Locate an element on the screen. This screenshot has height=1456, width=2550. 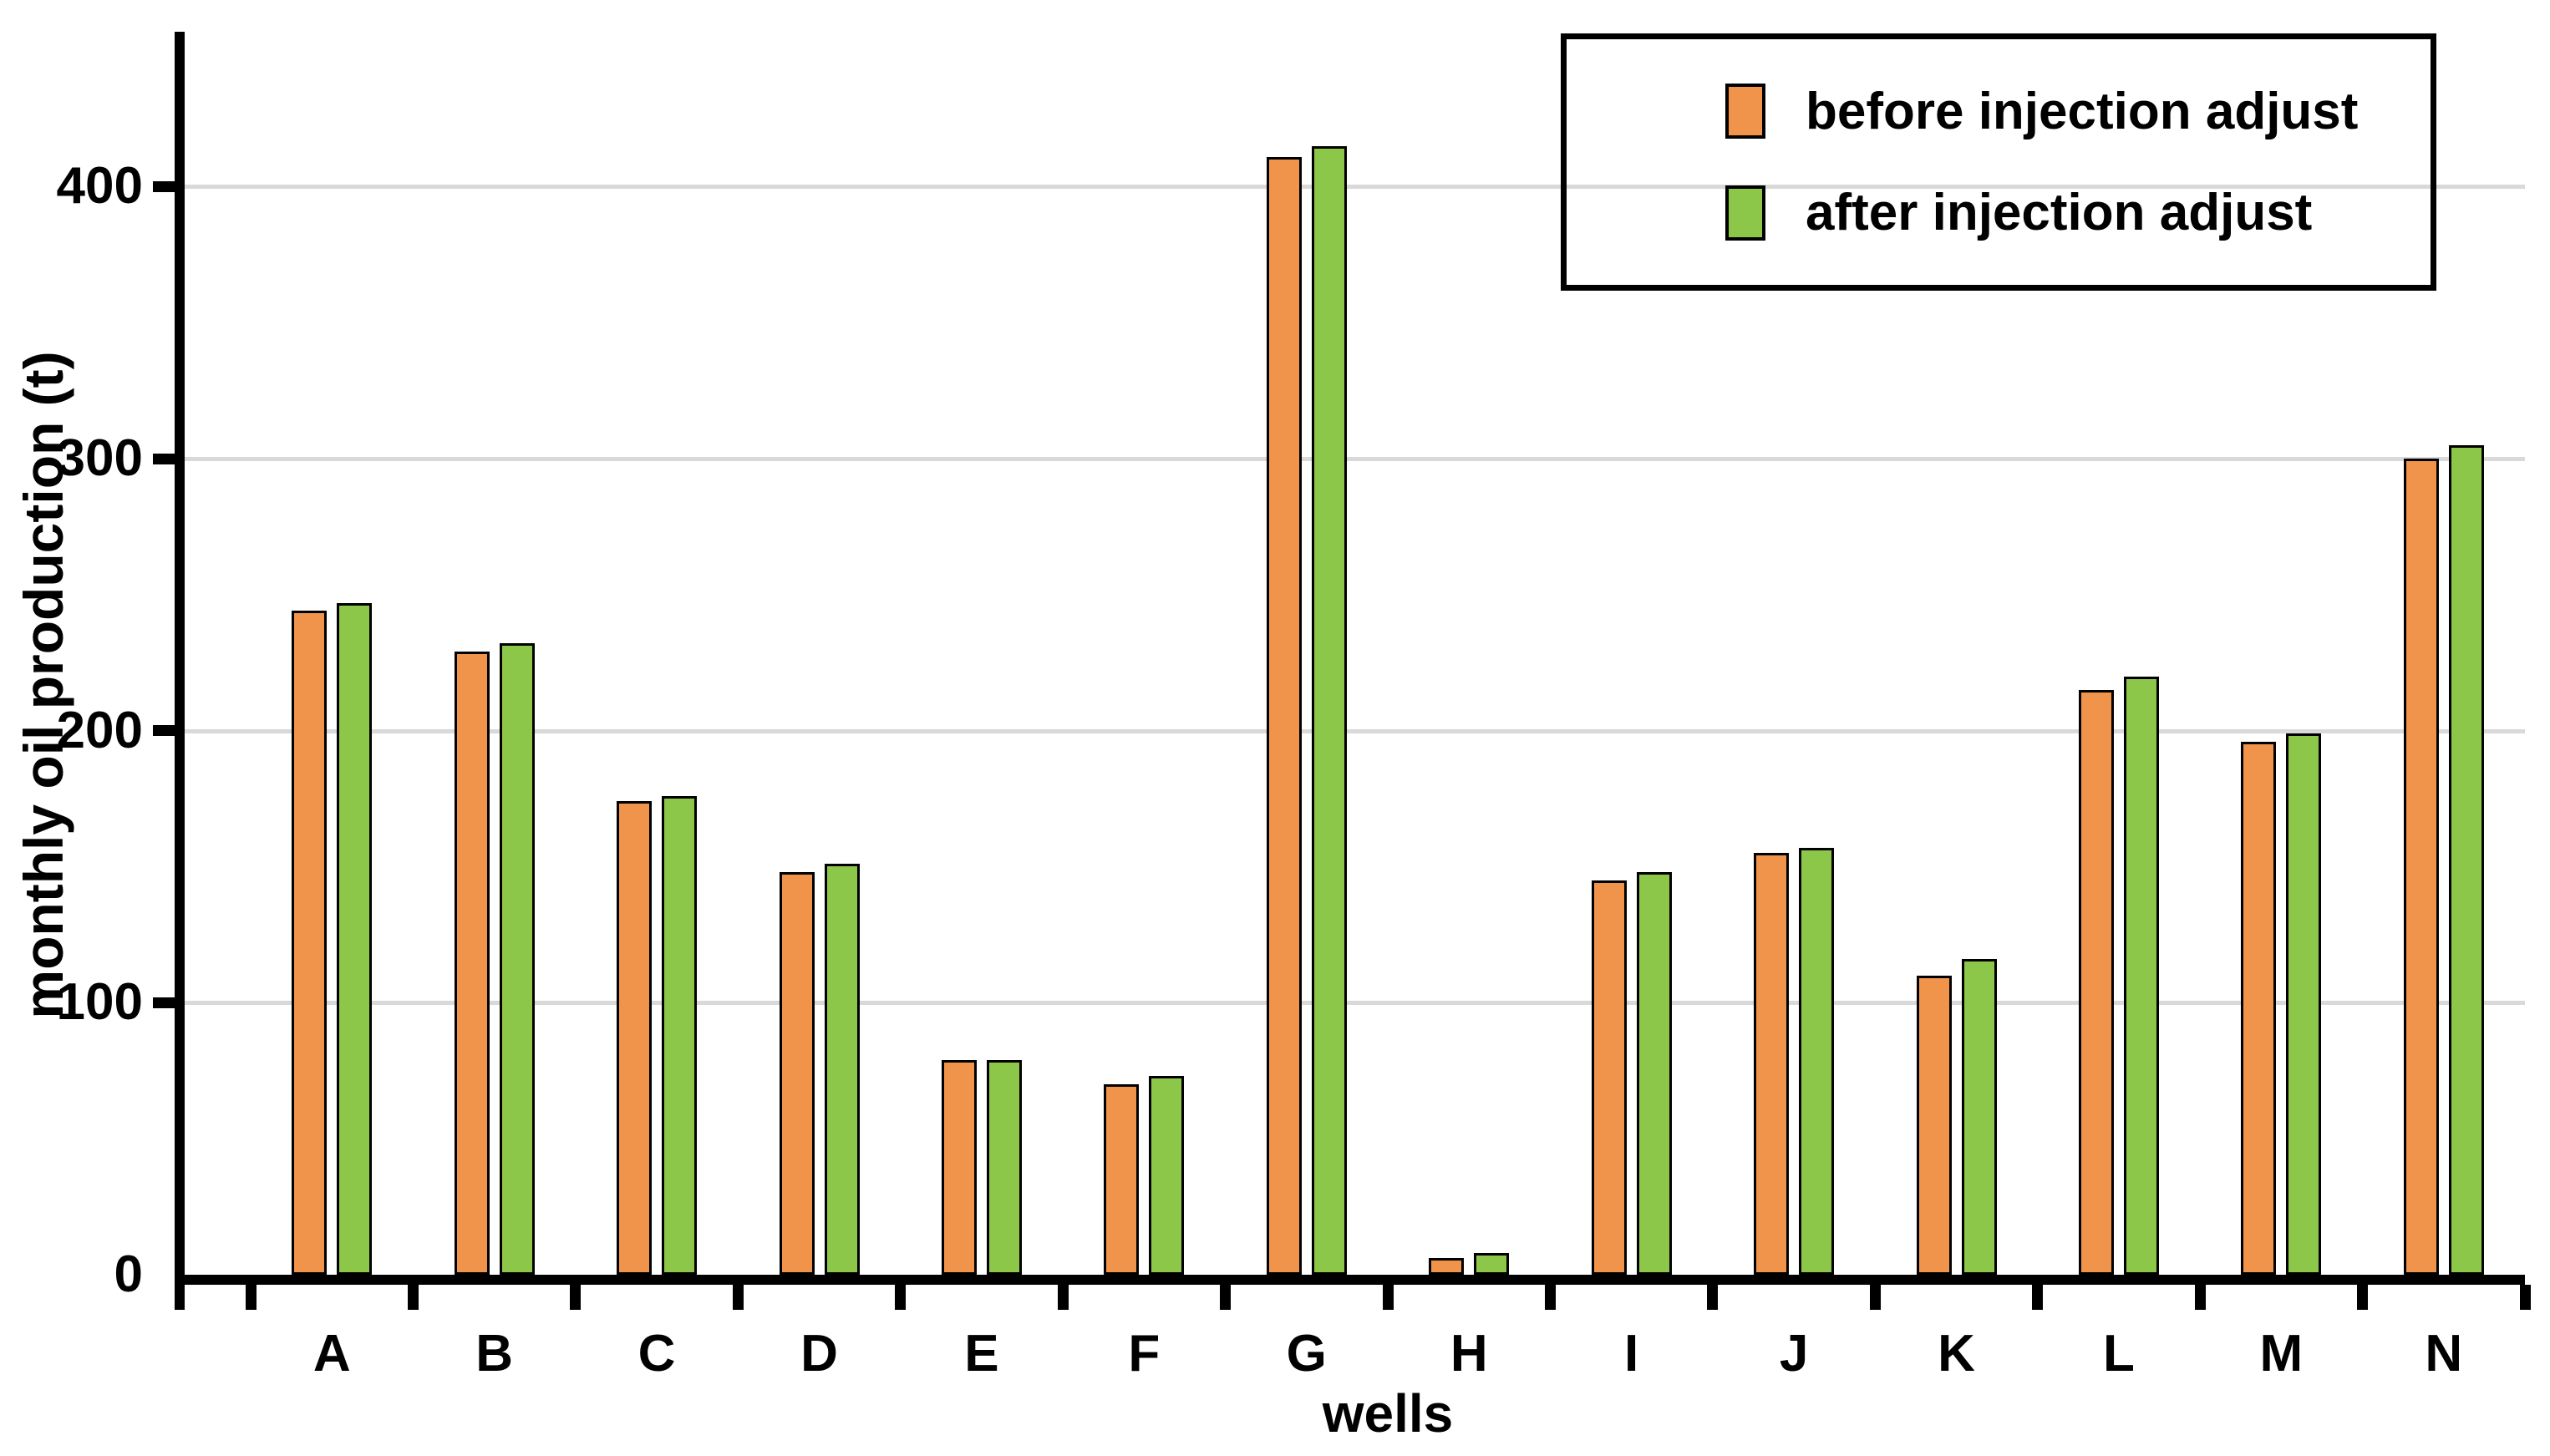
bar-after-A is located at coordinates (355, 938).